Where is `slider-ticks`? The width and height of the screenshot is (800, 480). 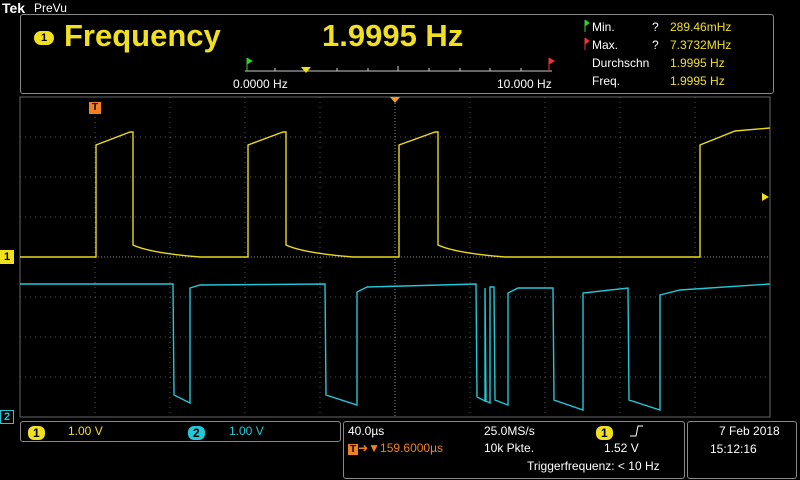 slider-ticks is located at coordinates (398, 68).